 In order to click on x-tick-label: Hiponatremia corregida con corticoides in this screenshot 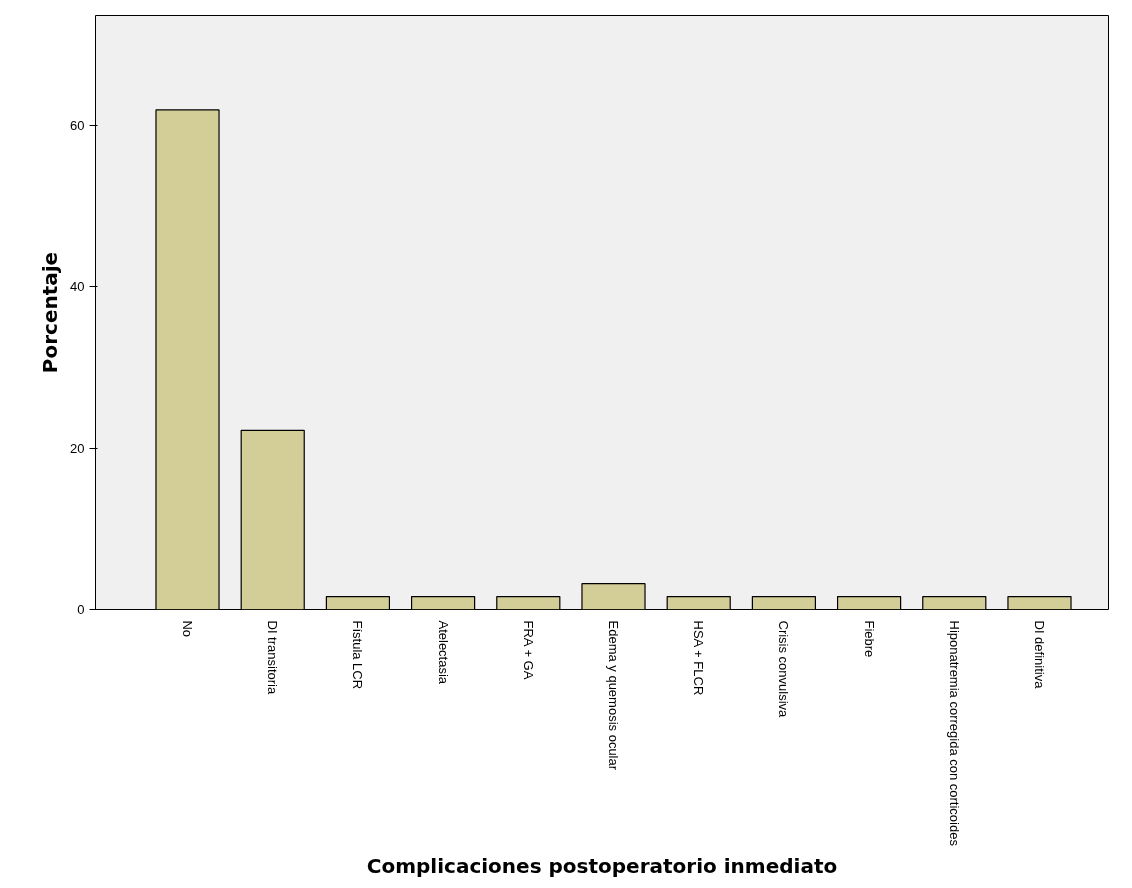, I will do `click(954, 733)`.